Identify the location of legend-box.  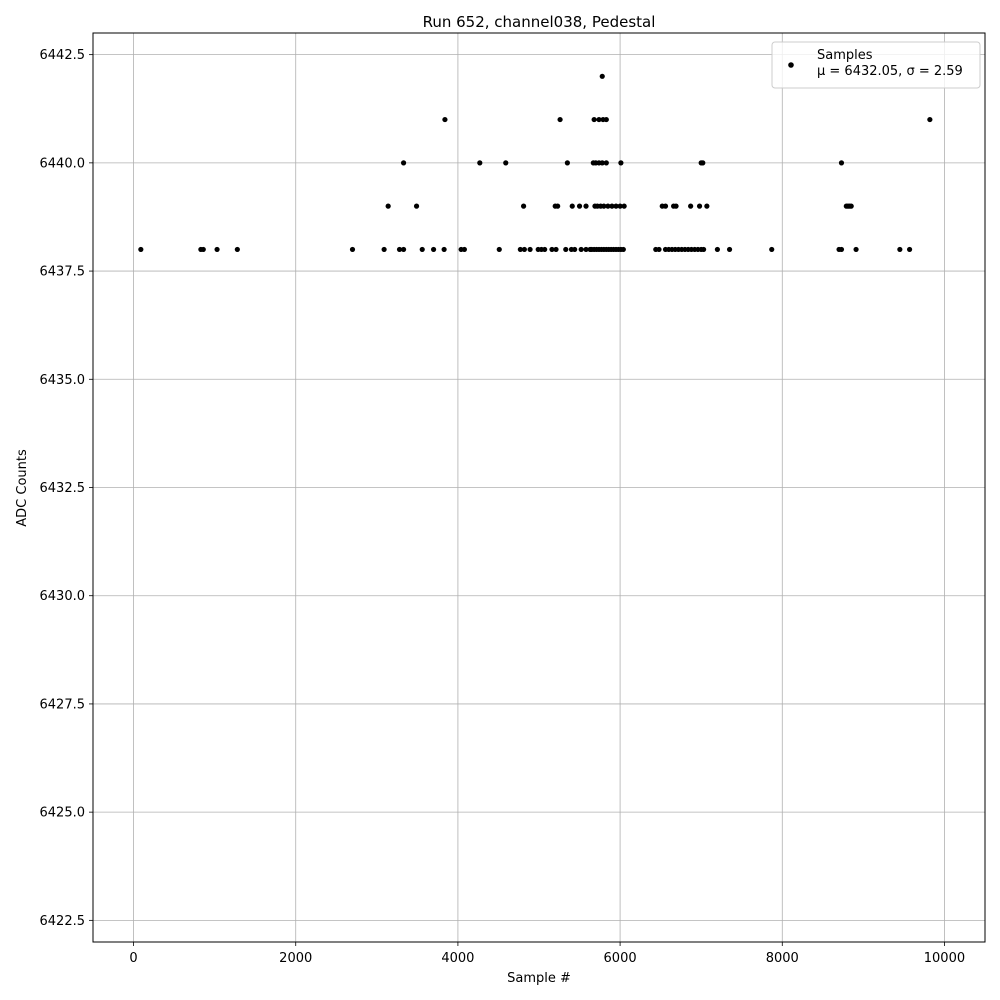
(876, 65).